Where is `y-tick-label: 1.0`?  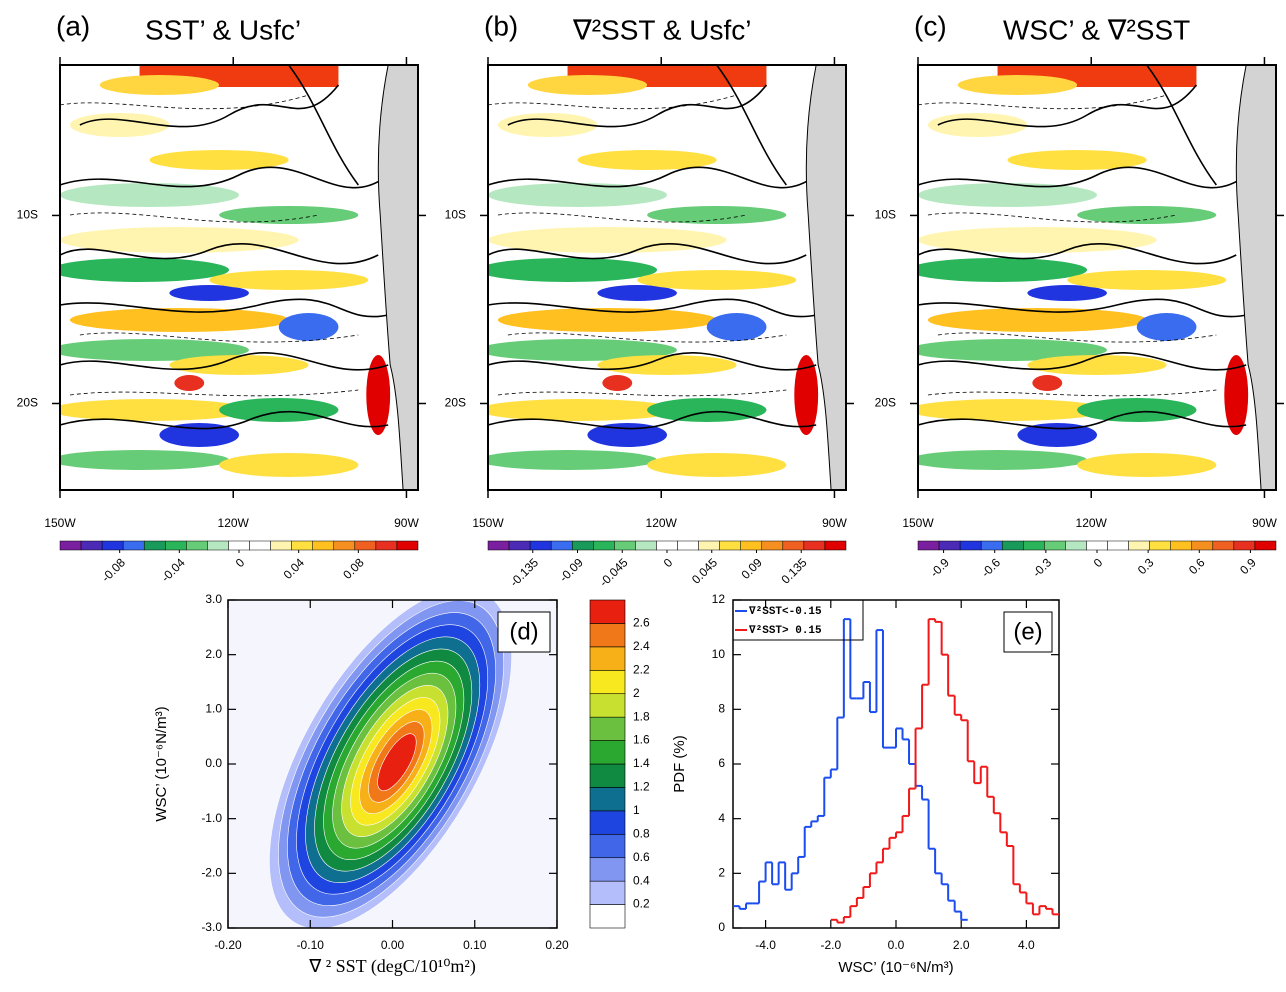 y-tick-label: 1.0 is located at coordinates (213, 709).